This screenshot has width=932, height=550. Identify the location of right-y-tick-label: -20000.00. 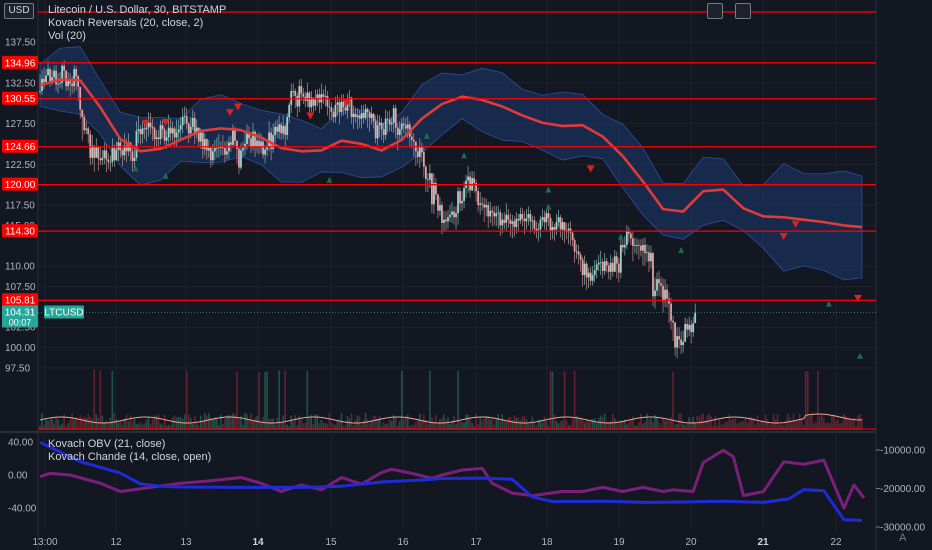
(902, 489).